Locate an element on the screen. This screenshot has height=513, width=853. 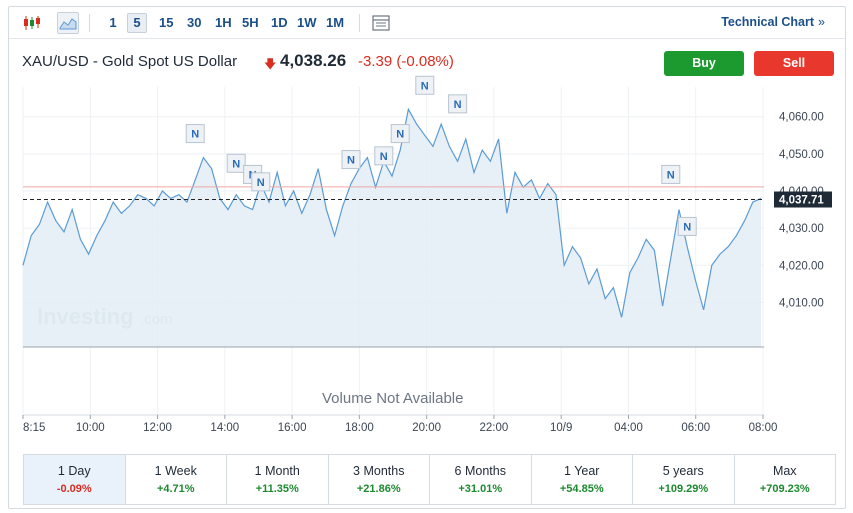
period-change: +11.35% is located at coordinates (277, 489).